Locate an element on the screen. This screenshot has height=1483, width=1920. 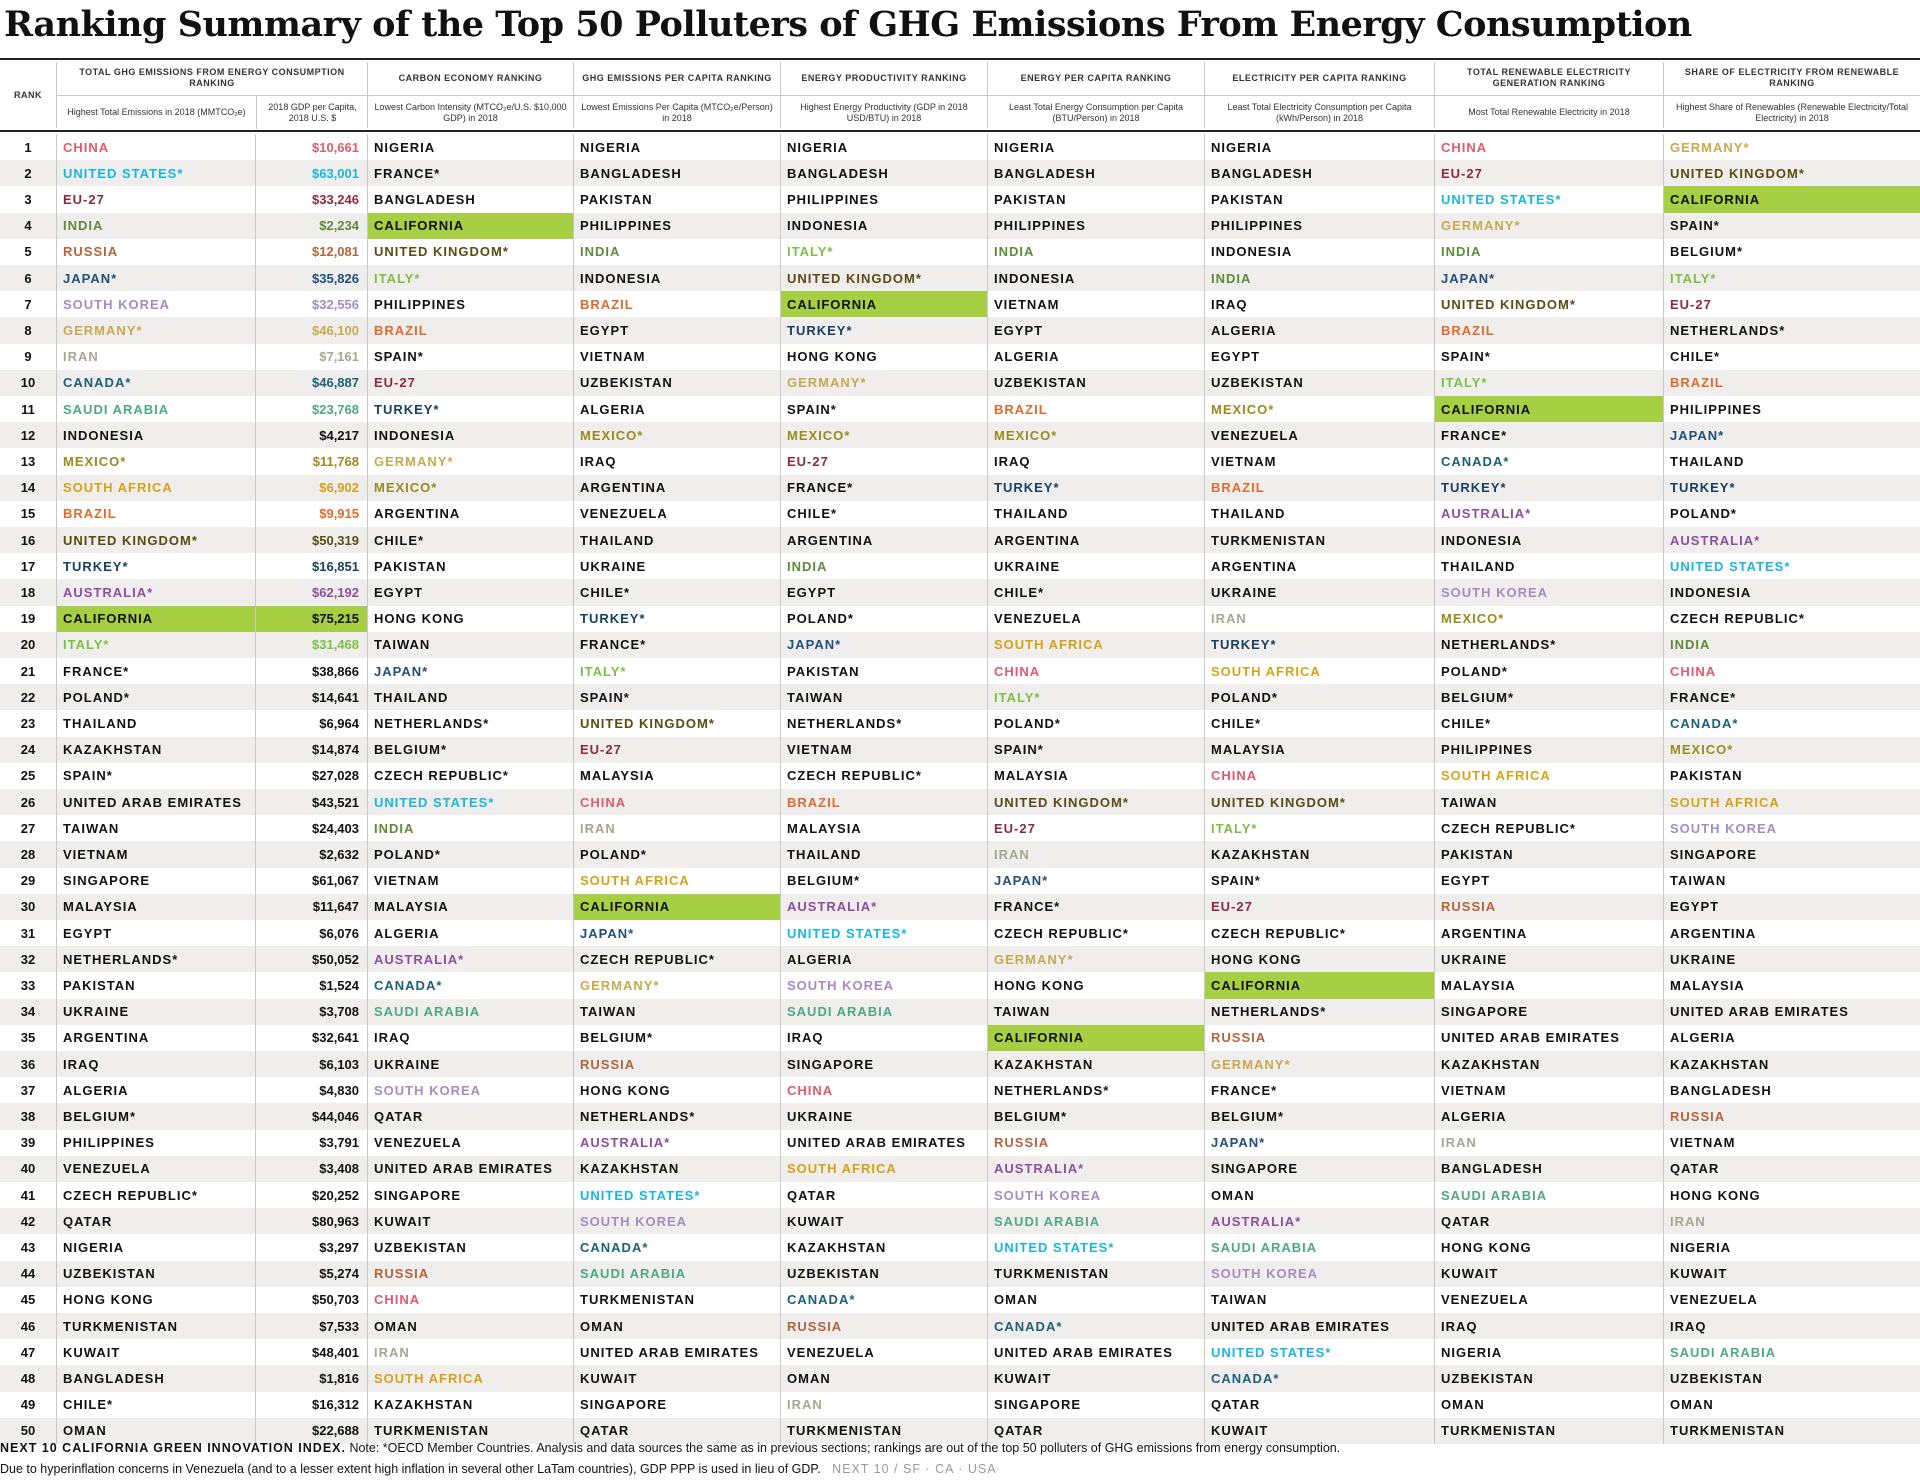
rank-cell: 35 is located at coordinates (28, 1038).